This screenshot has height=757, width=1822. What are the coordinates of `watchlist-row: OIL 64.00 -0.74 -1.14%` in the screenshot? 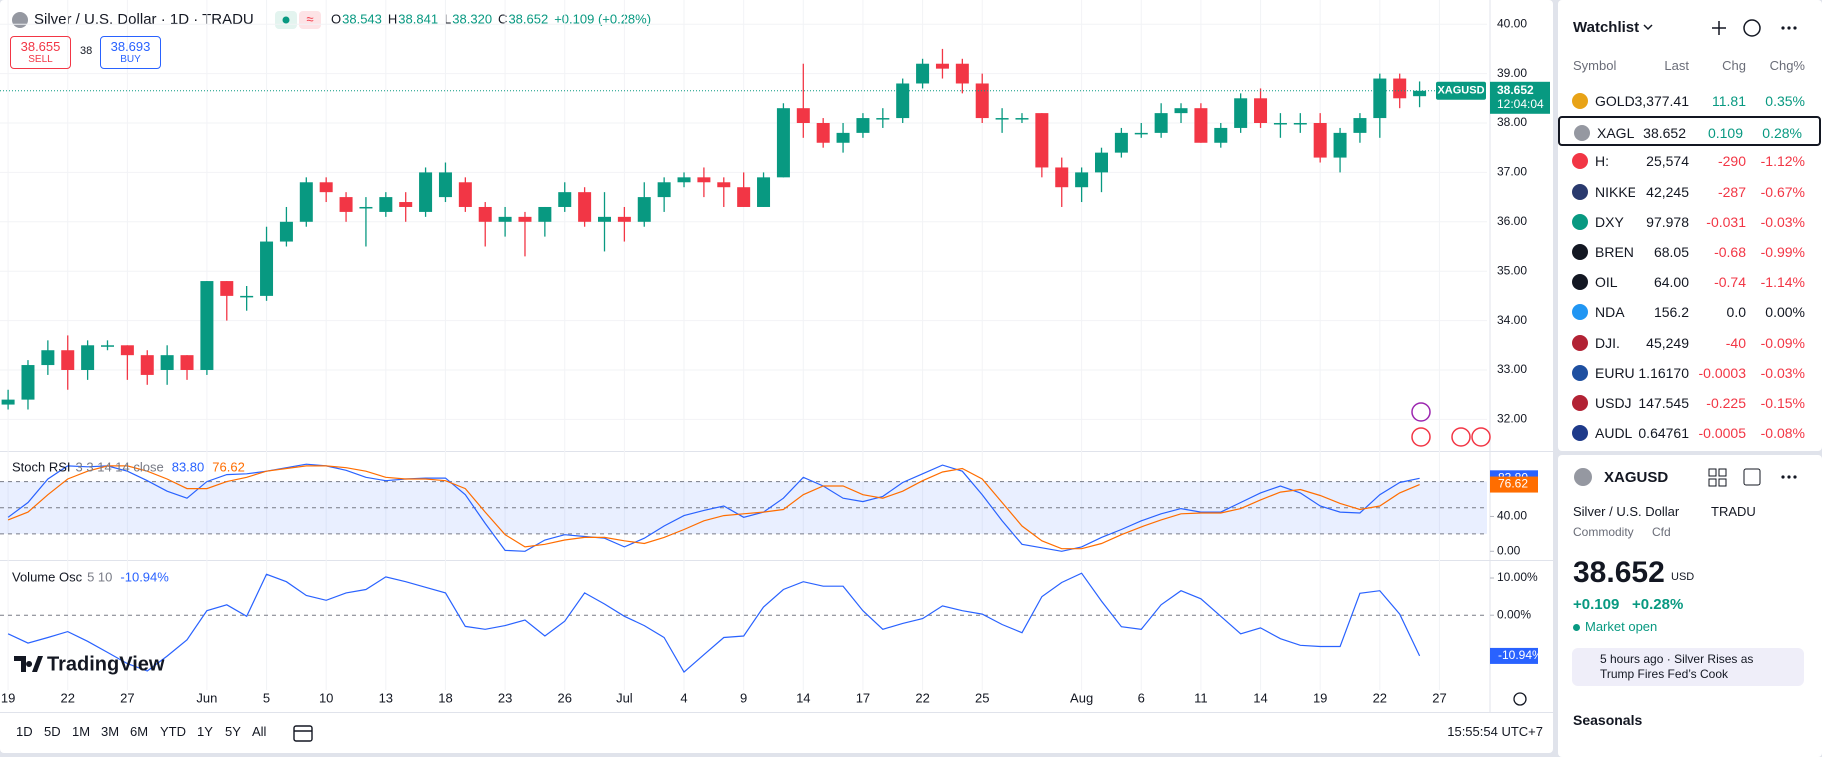 It's located at (1690, 282).